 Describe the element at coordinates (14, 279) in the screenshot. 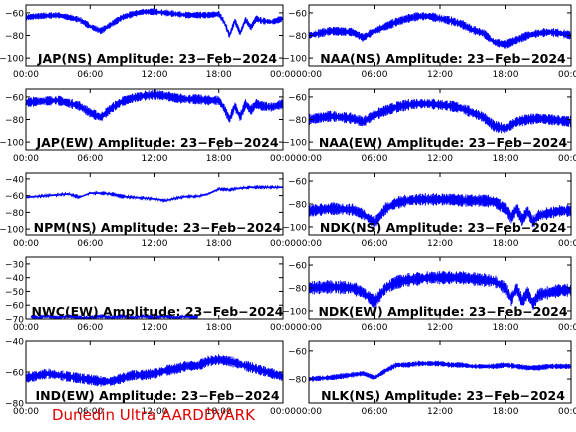

I see `y-tick-label: −40` at that location.